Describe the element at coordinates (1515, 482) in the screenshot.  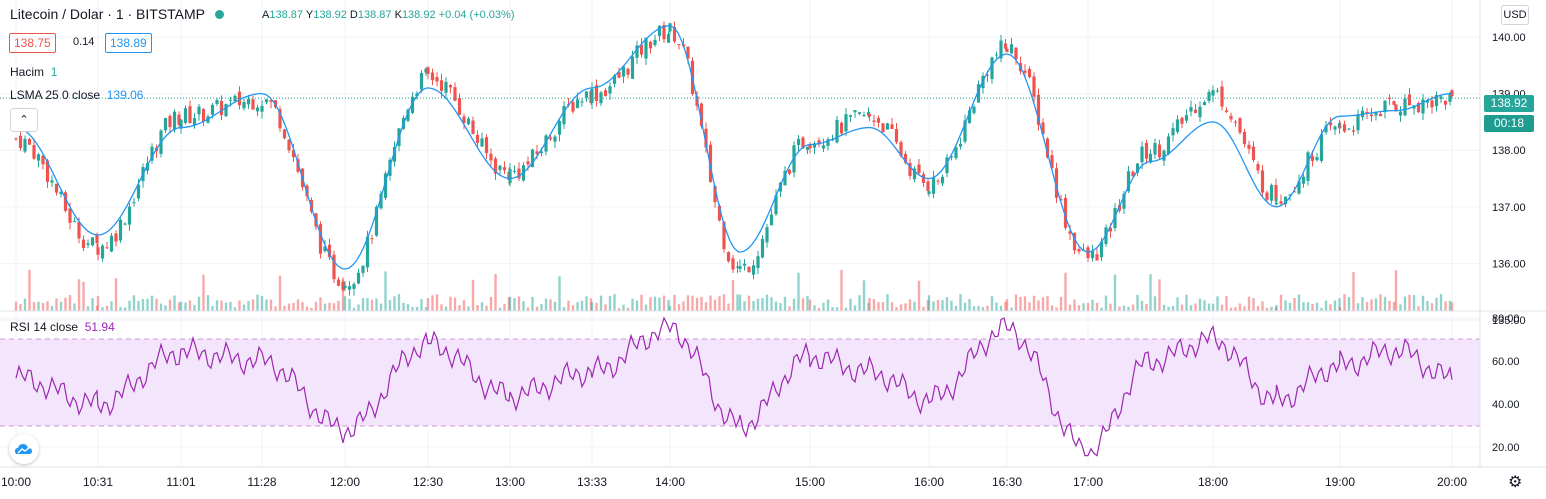
I see `gear-icon: ⚙` at that location.